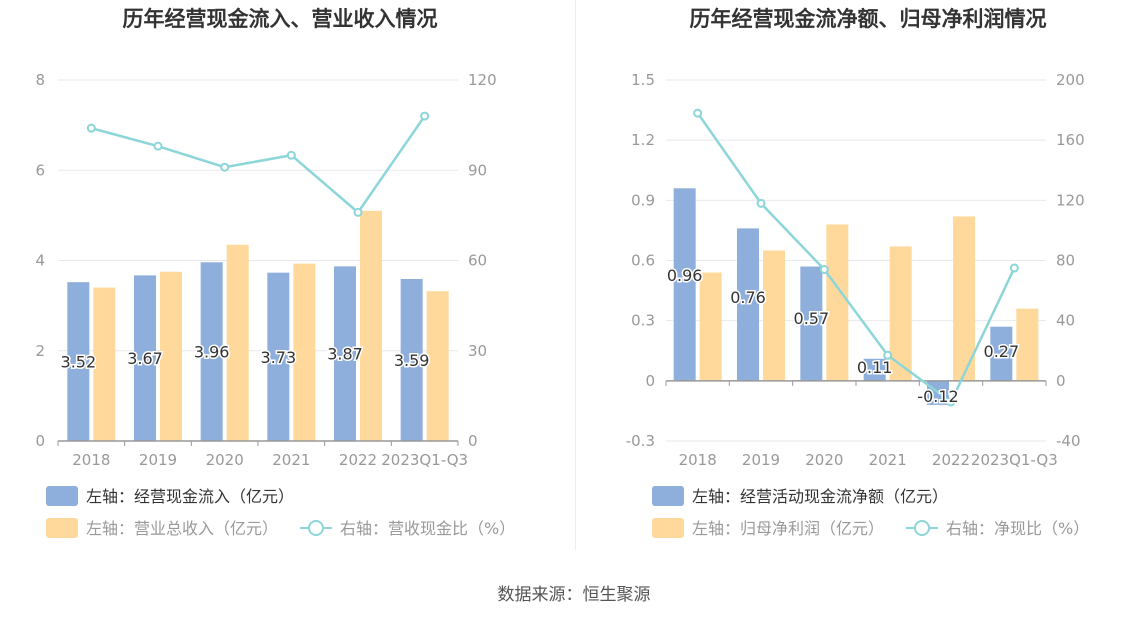 Image resolution: width=1148 pixels, height=619 pixels. Describe the element at coordinates (820, 496) in the screenshot. I see `legend-cash-flow-label: 左轴：经营活动现金流净额（亿元）` at that location.